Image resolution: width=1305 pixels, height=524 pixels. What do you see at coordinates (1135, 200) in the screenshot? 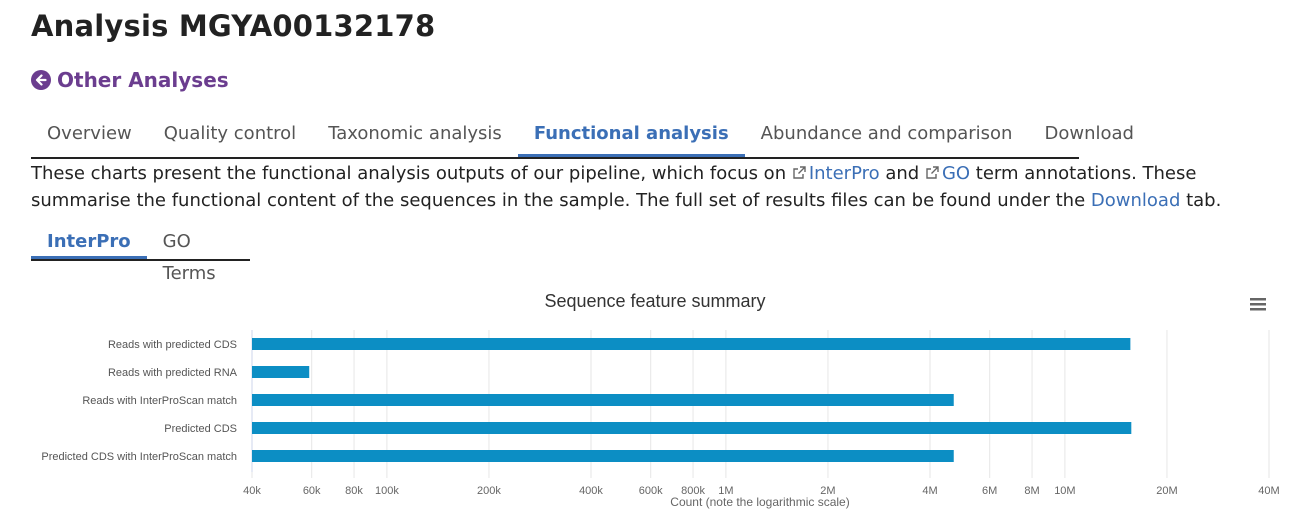
I see `download-link: Download` at bounding box center [1135, 200].